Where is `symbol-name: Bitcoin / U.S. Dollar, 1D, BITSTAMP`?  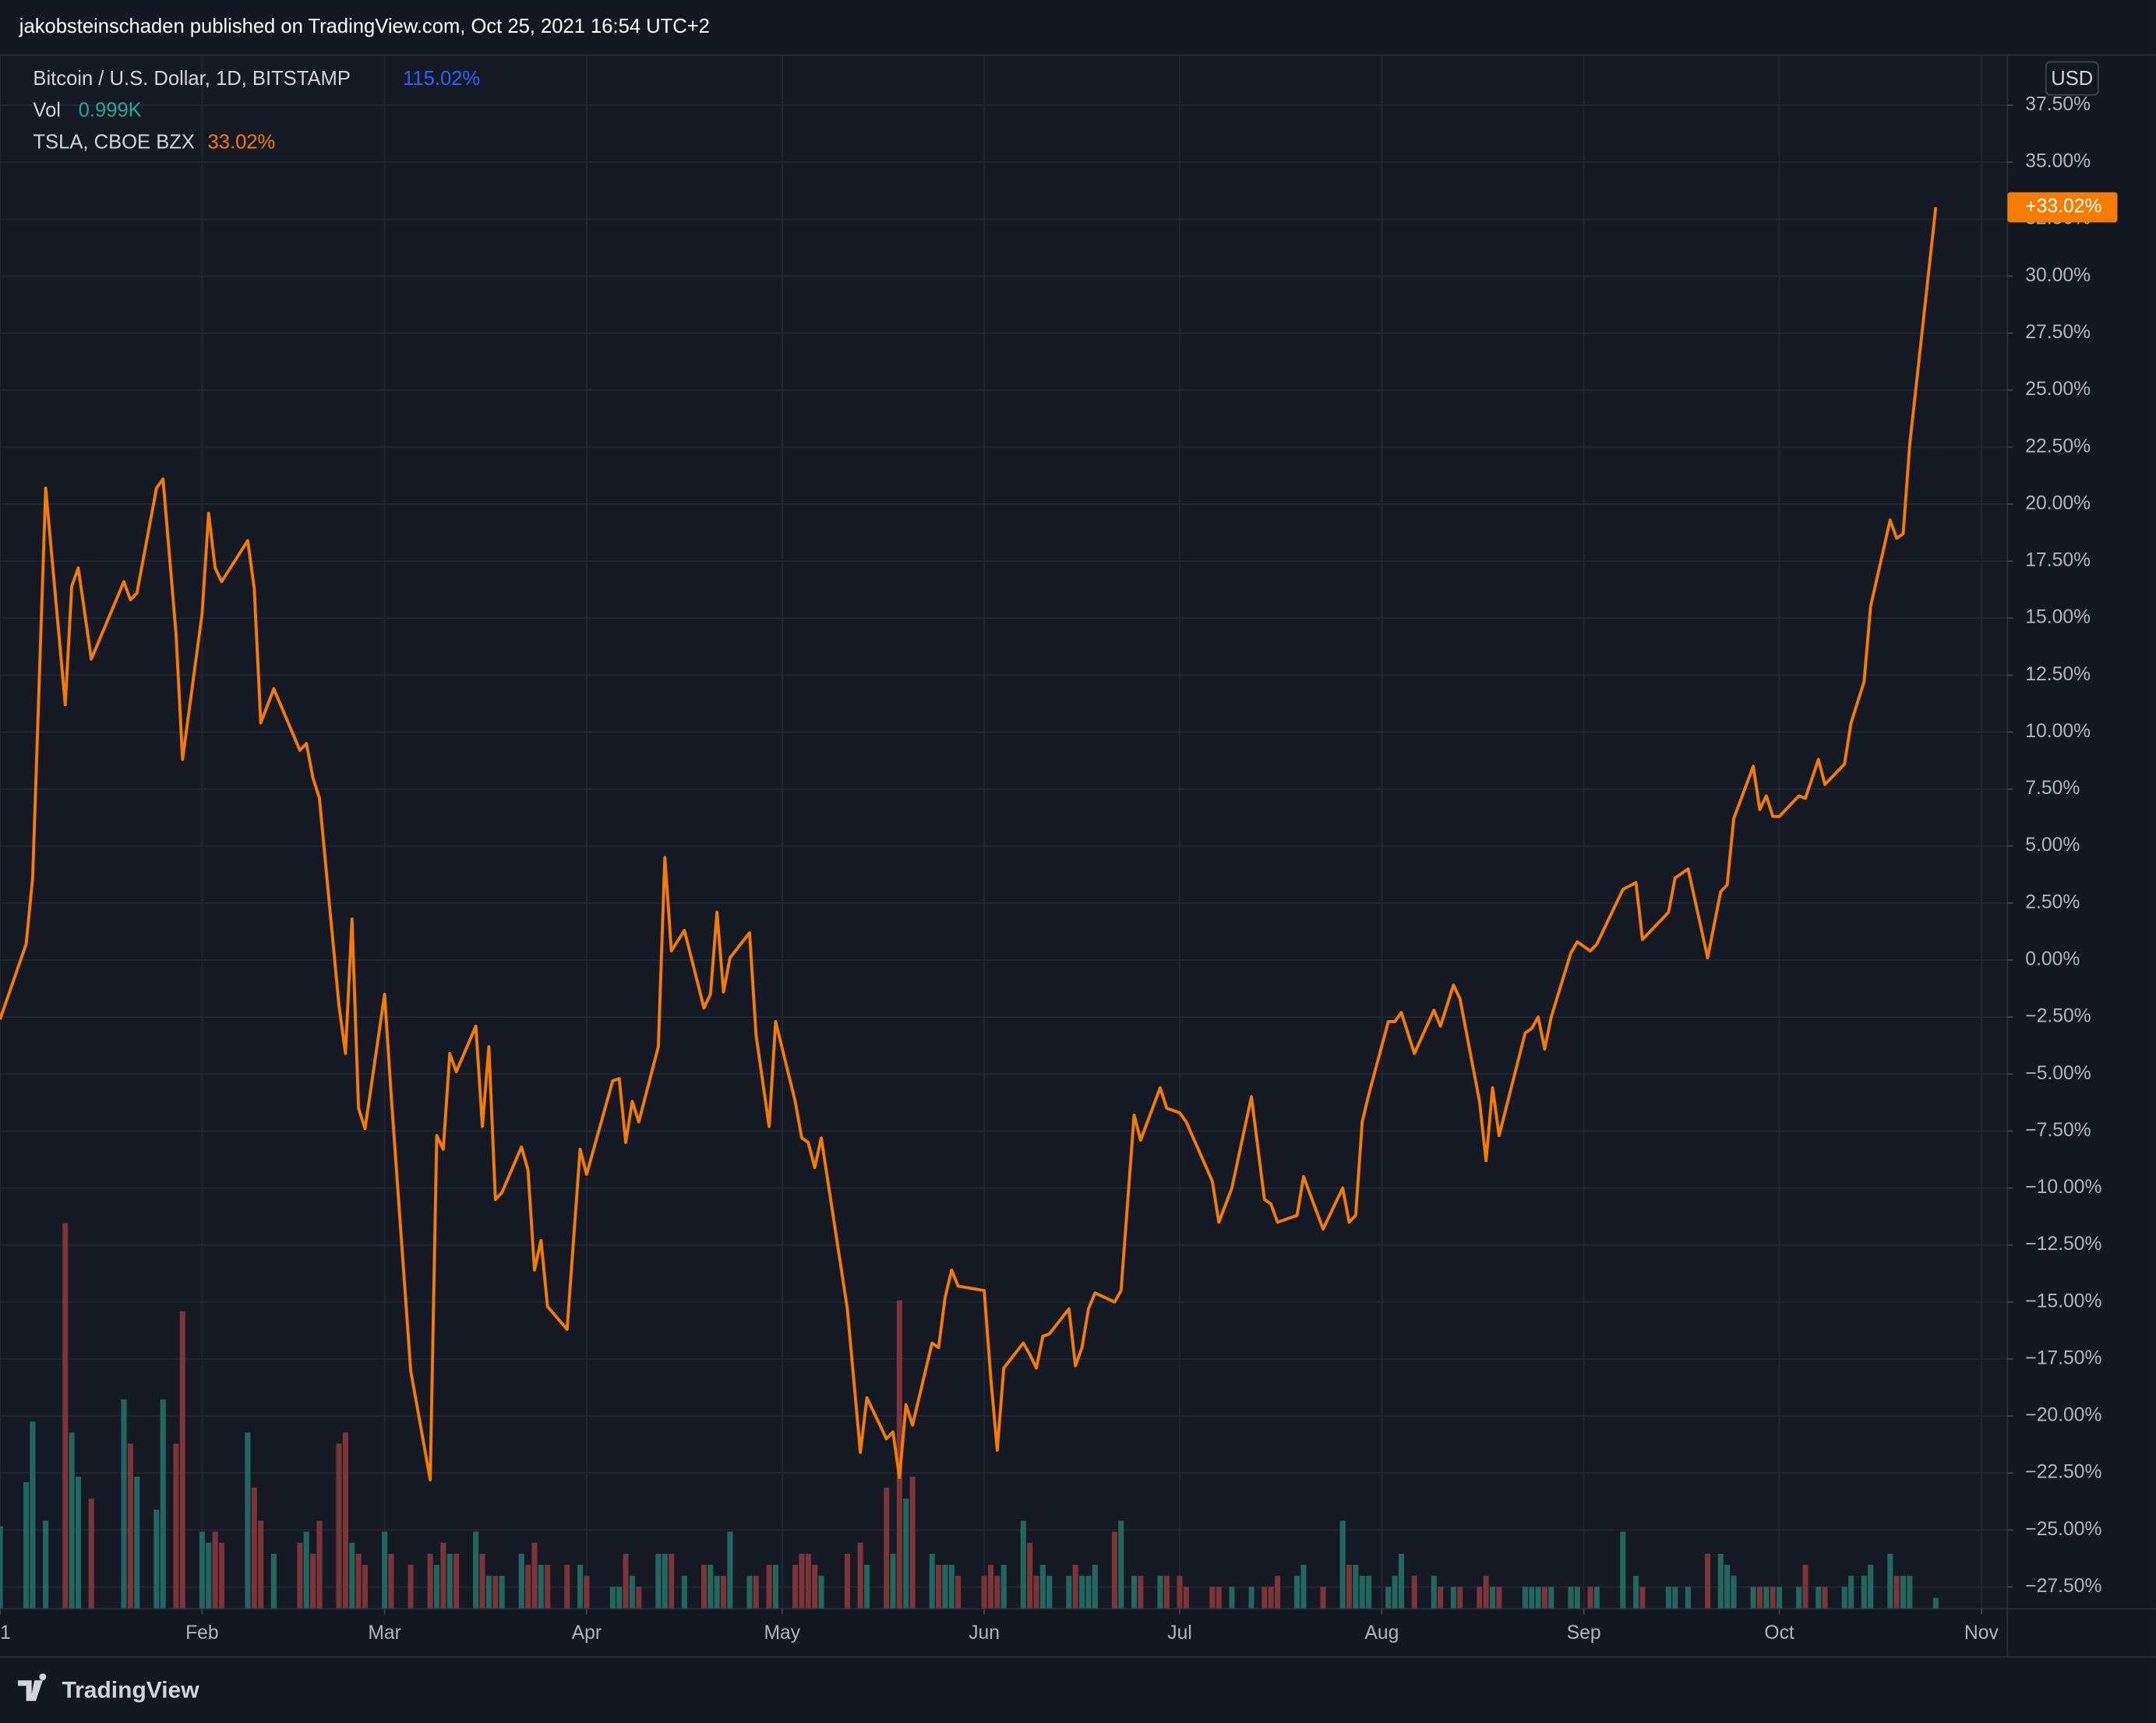 symbol-name: Bitcoin / U.S. Dollar, 1D, BITSTAMP is located at coordinates (191, 79).